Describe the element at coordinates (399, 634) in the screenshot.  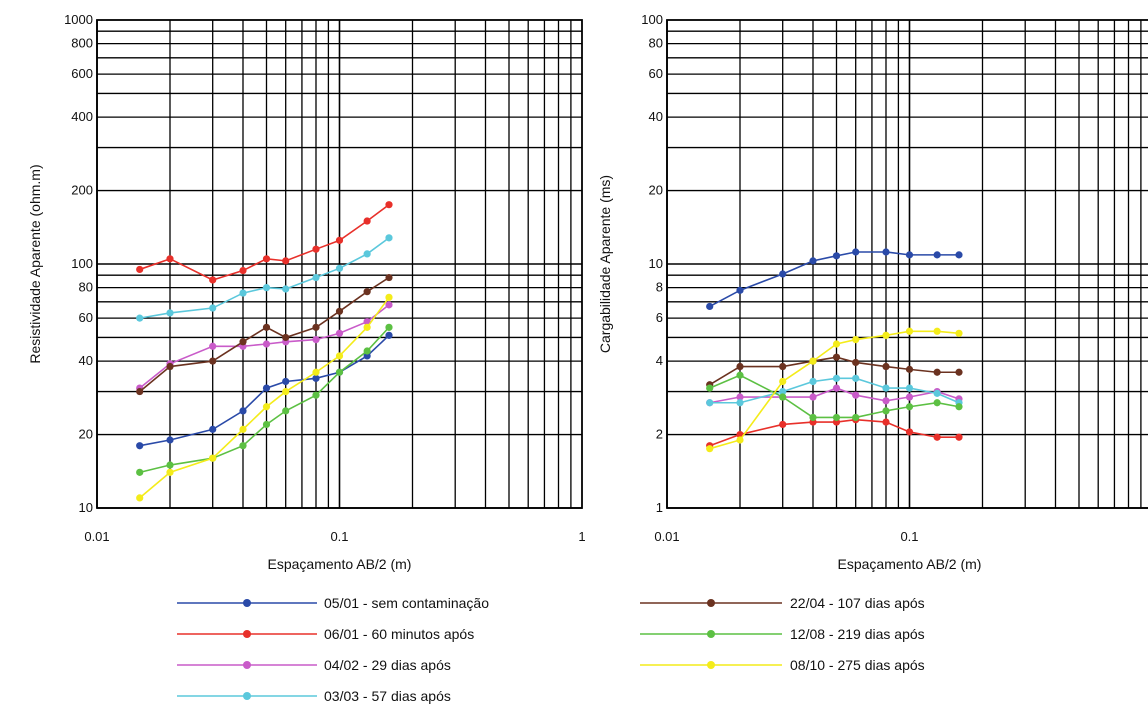
I see `legend-label: 06/01 - 60 minutos após` at that location.